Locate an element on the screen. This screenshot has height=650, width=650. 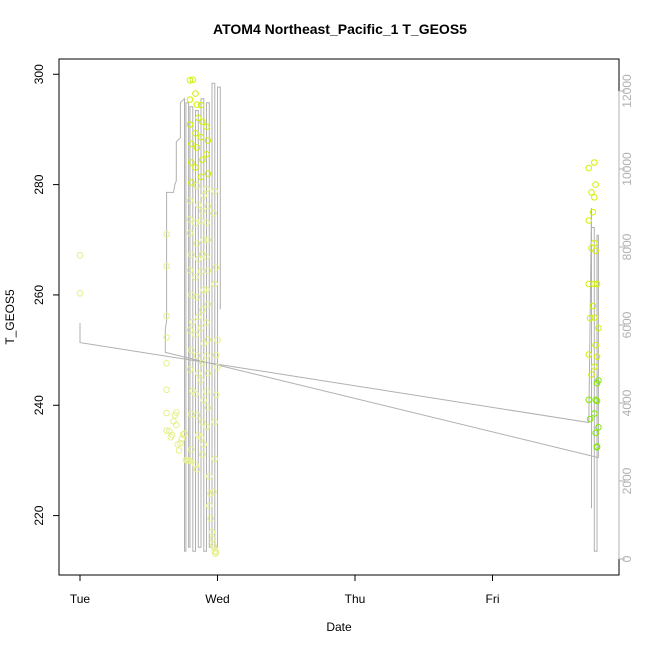
chart-title: ATOM4 Northeast_Pacific_1 T_GEOS5 is located at coordinates (340, 29).